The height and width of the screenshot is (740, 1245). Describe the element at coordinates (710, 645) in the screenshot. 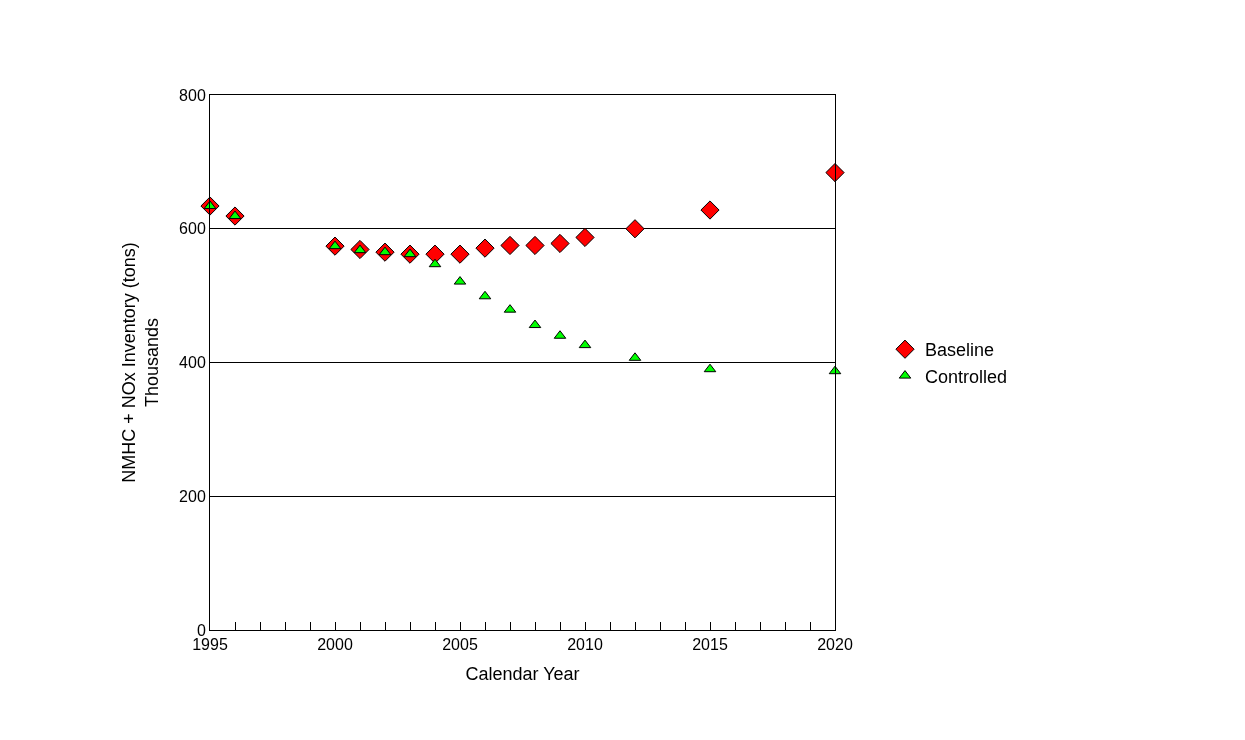

I see `x-tick-label: 2015` at that location.